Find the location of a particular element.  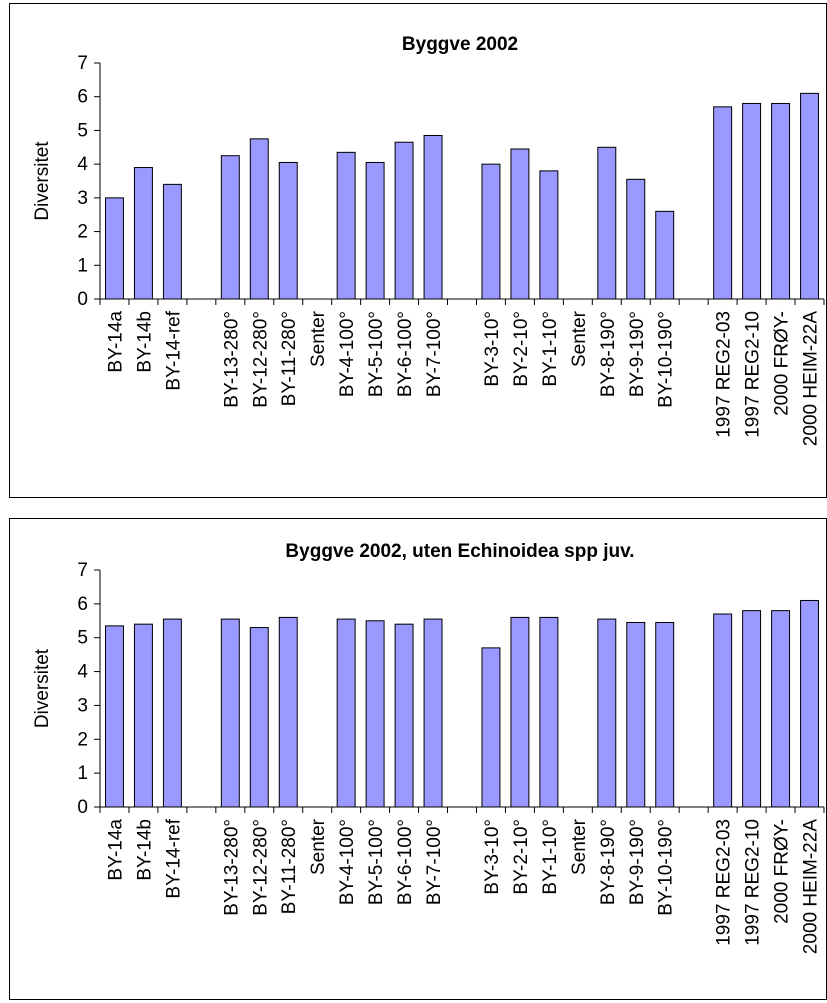

x-category-label: BY-14a is located at coordinates (115, 342).